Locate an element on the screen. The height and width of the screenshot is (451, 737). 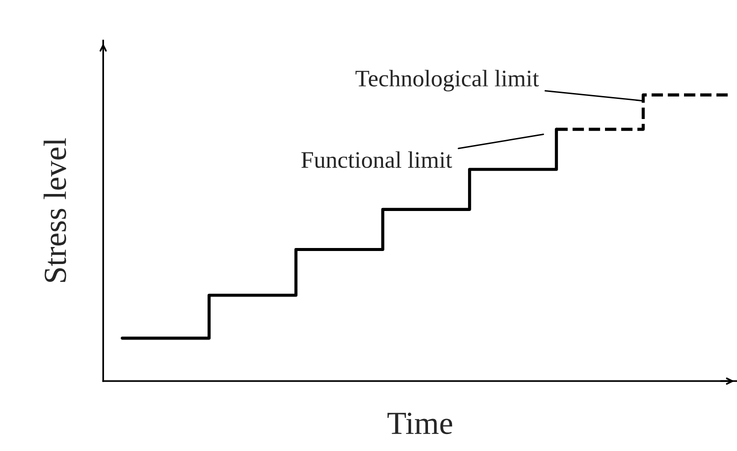
x-axis-title: Time is located at coordinates (420, 423).